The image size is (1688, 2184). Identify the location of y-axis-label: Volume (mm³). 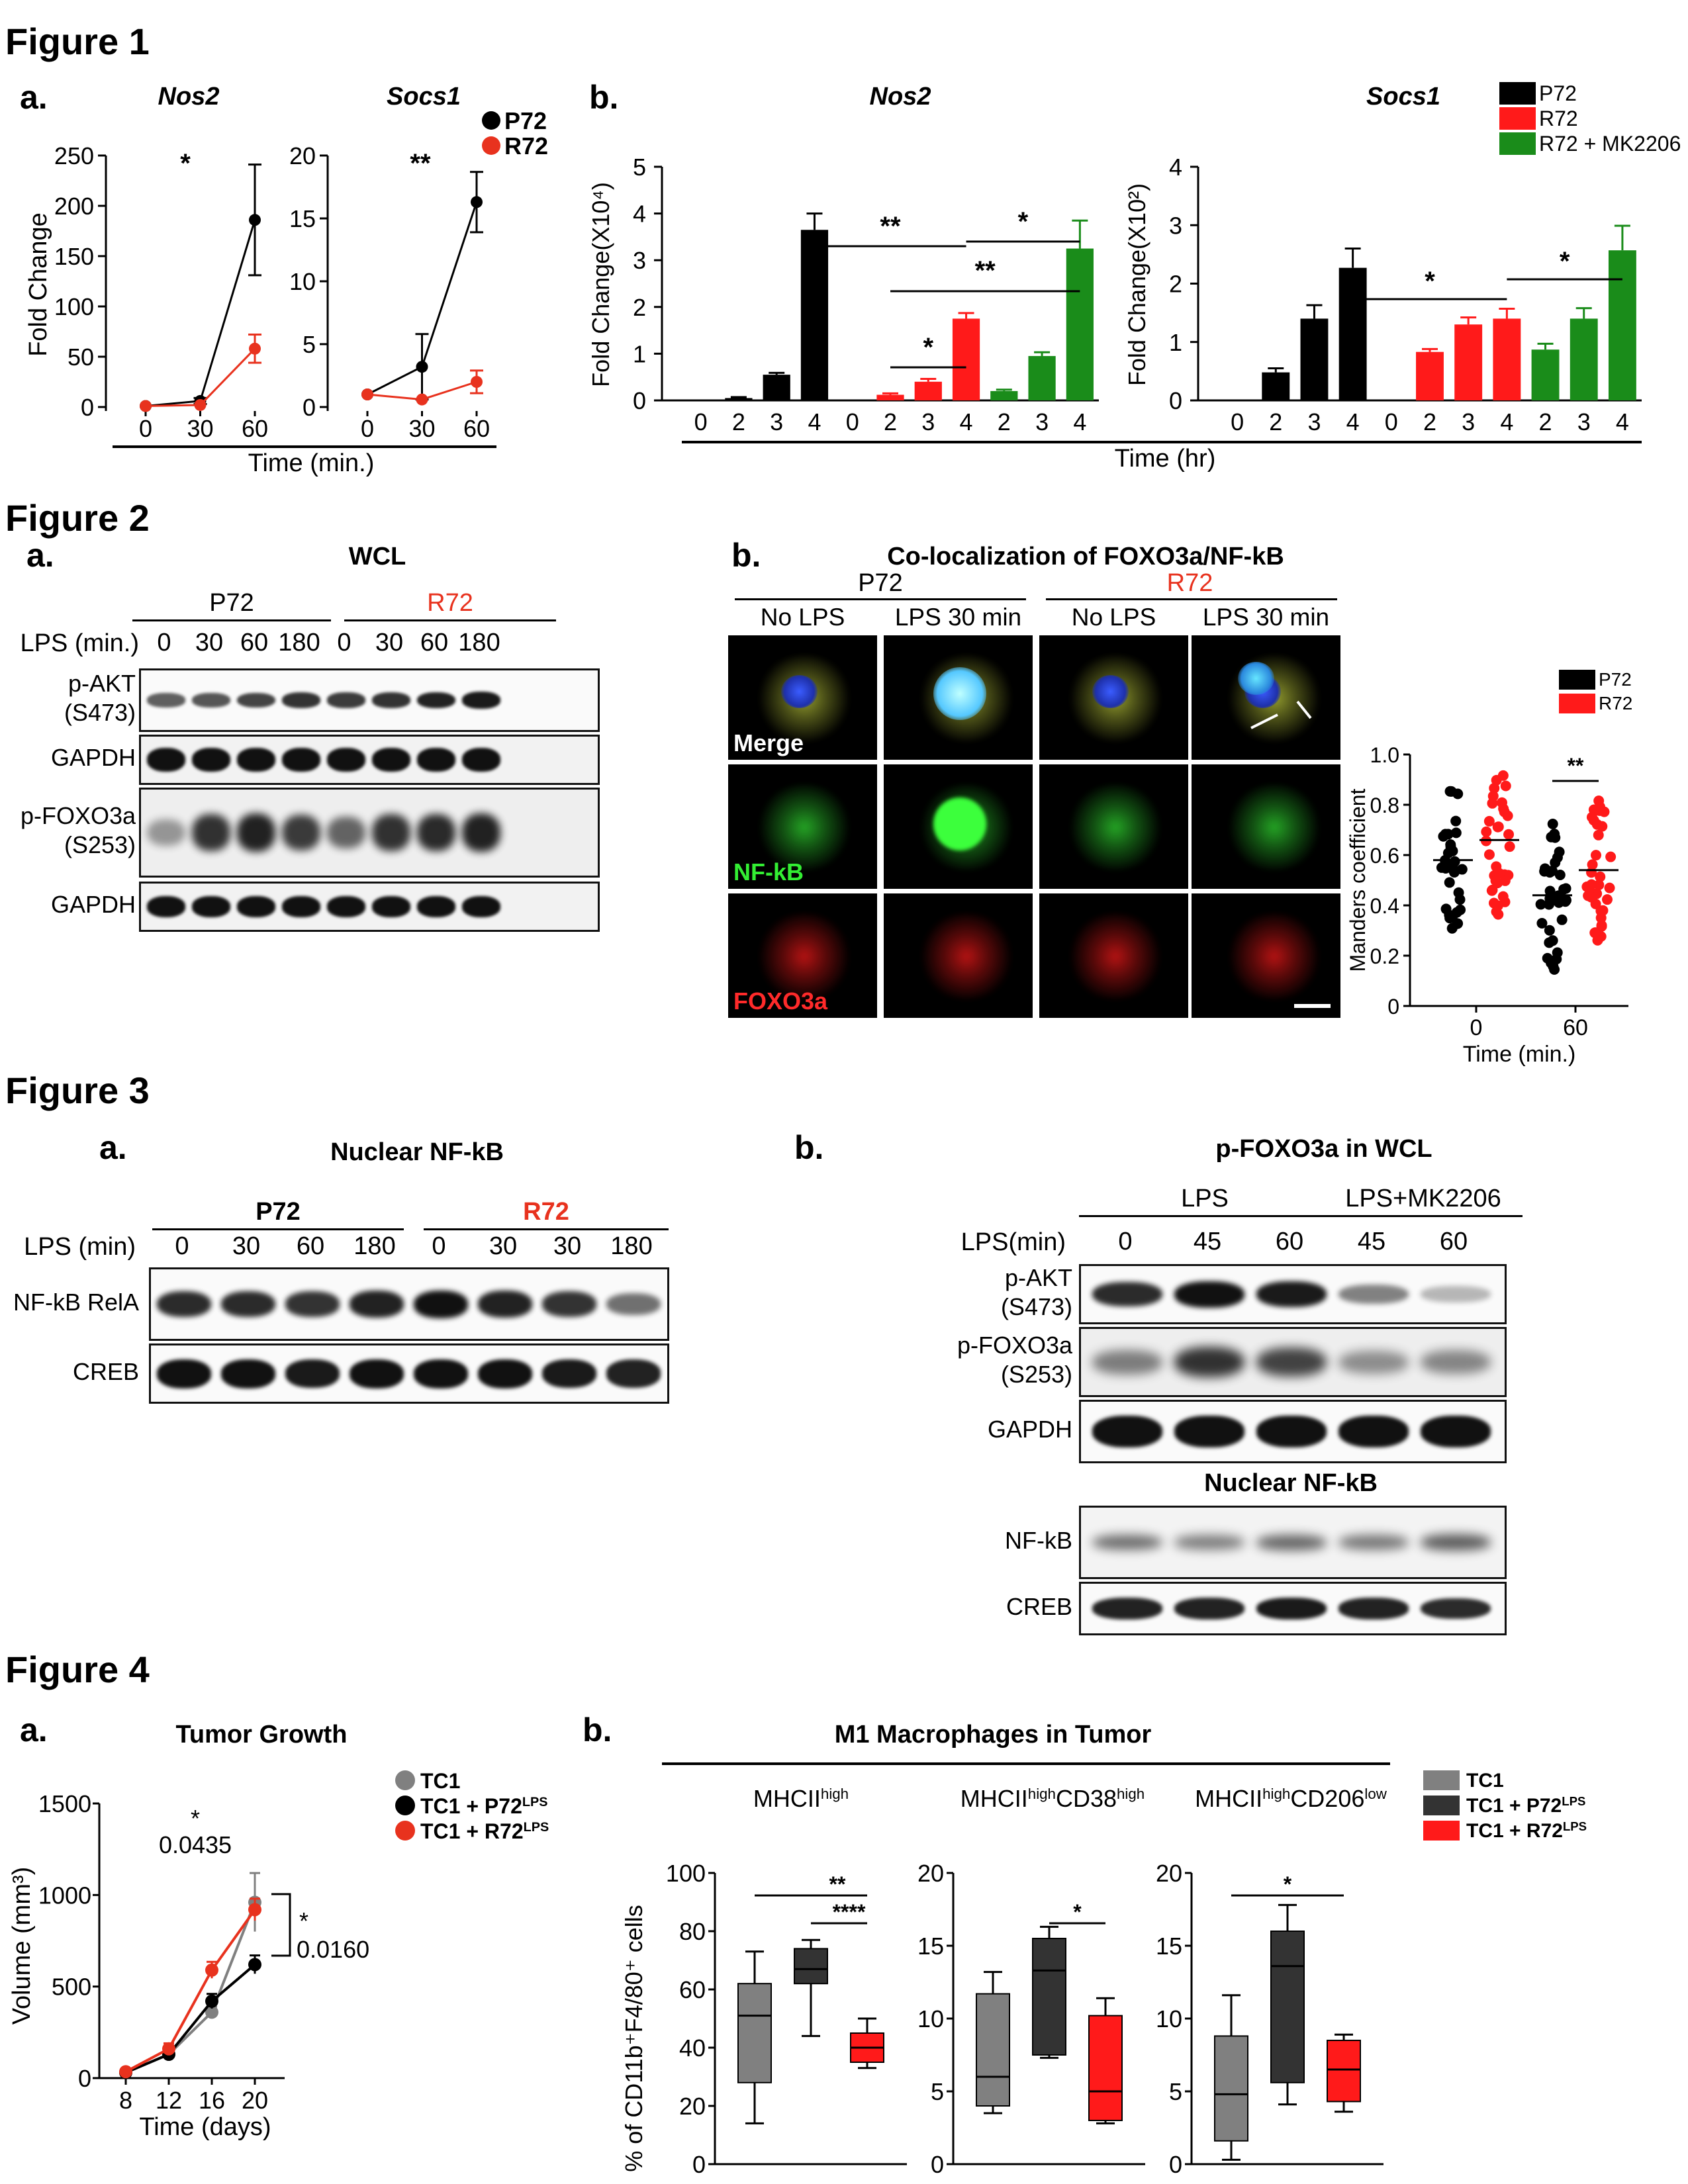
(22, 1946).